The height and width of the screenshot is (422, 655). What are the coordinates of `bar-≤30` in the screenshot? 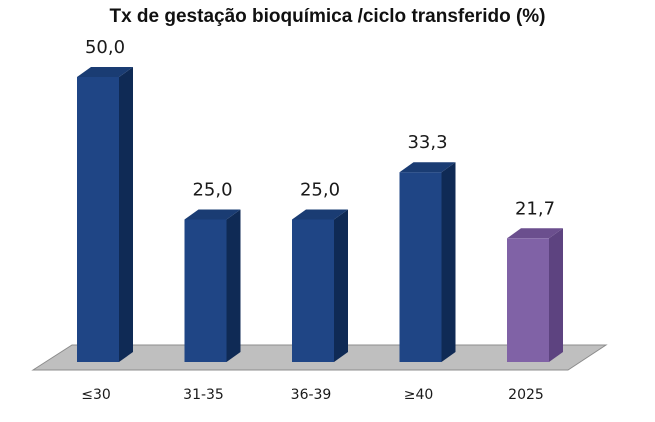 It's located at (105, 214).